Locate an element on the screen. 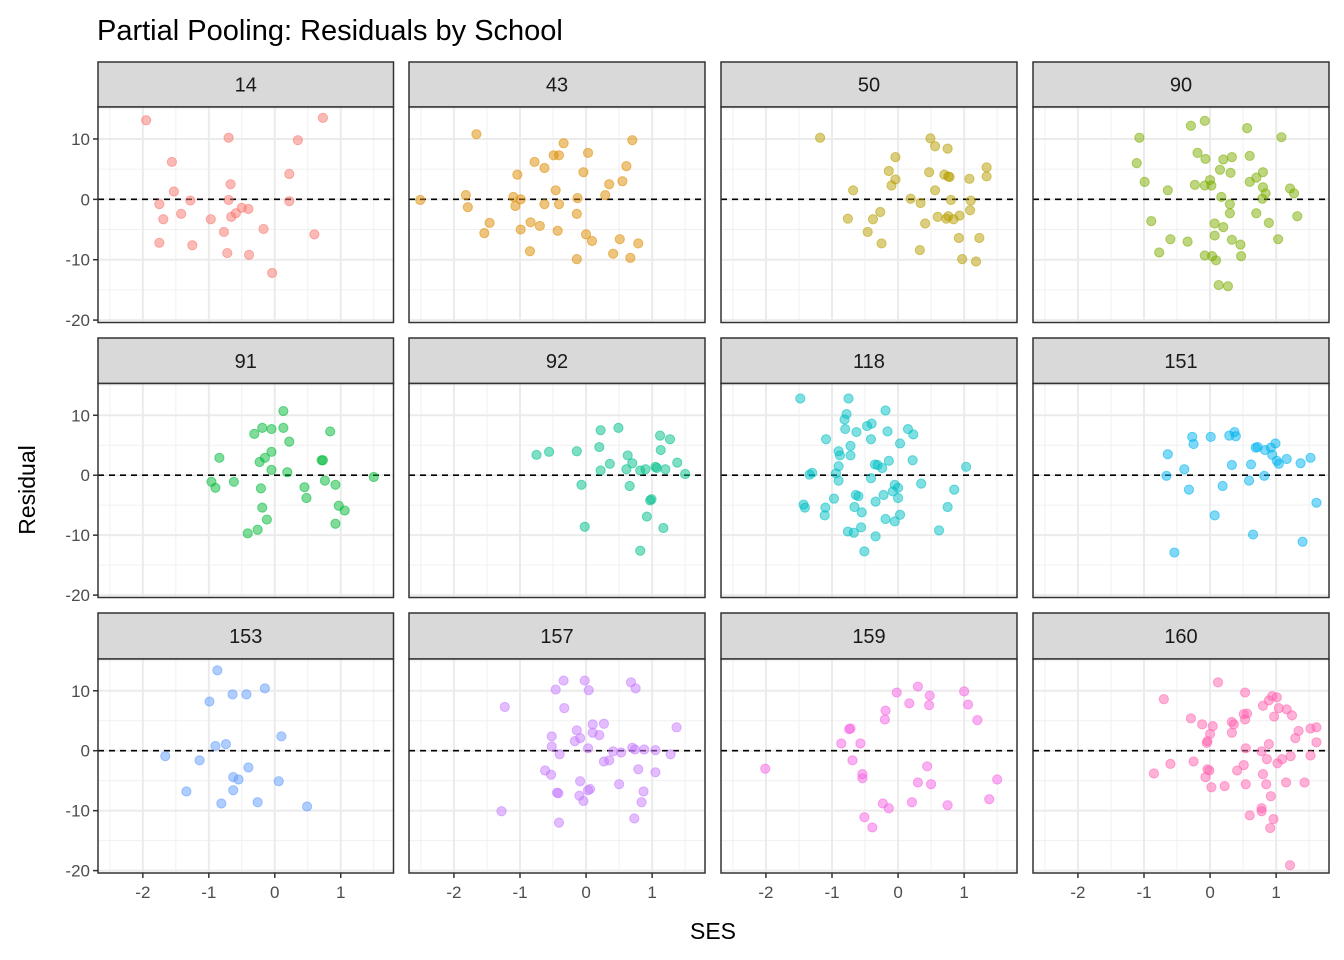  facet-panel: 157 -2 -1 0 1 is located at coordinates (557, 757).